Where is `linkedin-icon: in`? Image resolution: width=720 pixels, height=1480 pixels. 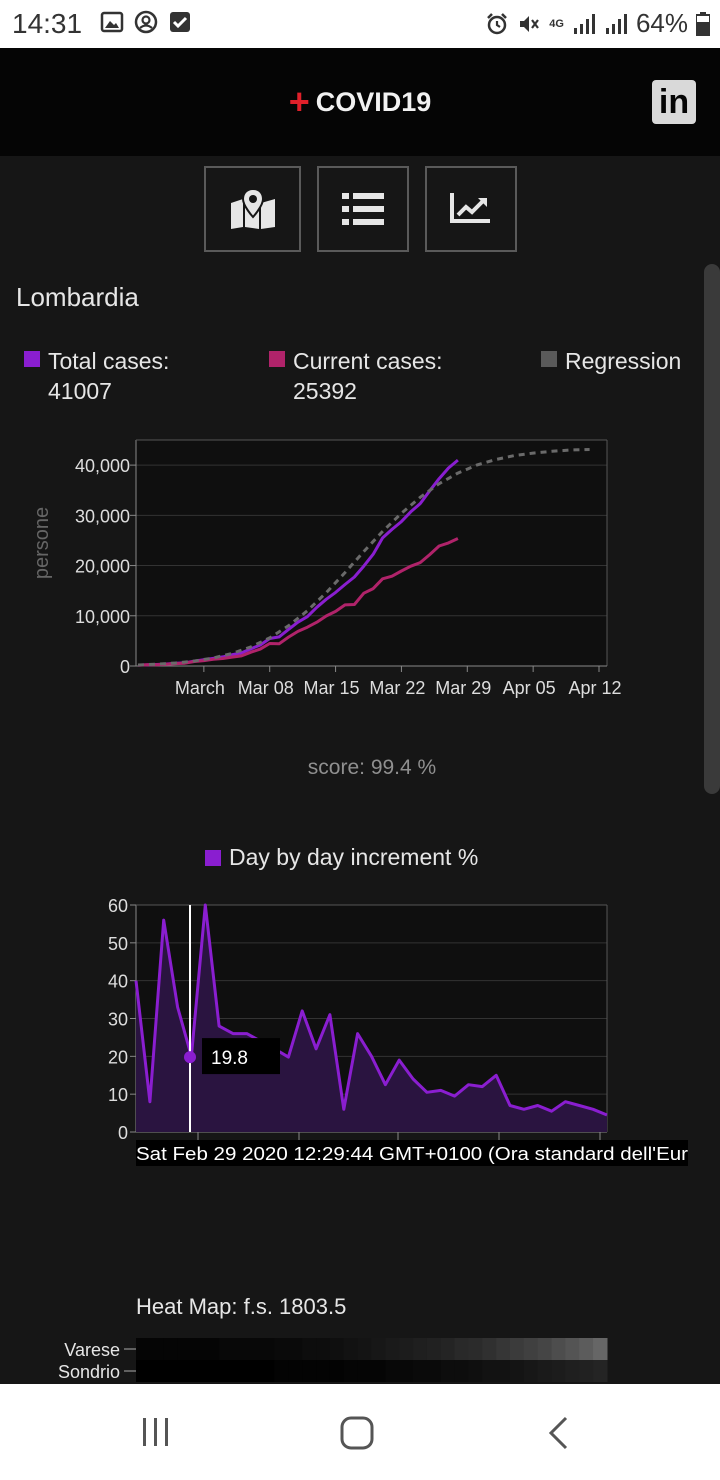
linkedin-icon: in is located at coordinates (674, 102).